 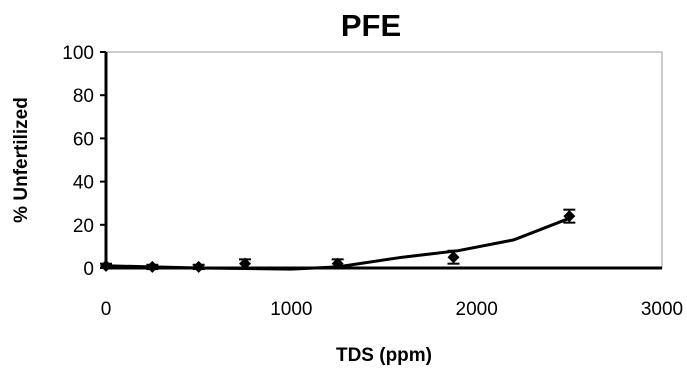 I want to click on y-tick-label: 100, so click(x=78, y=53).